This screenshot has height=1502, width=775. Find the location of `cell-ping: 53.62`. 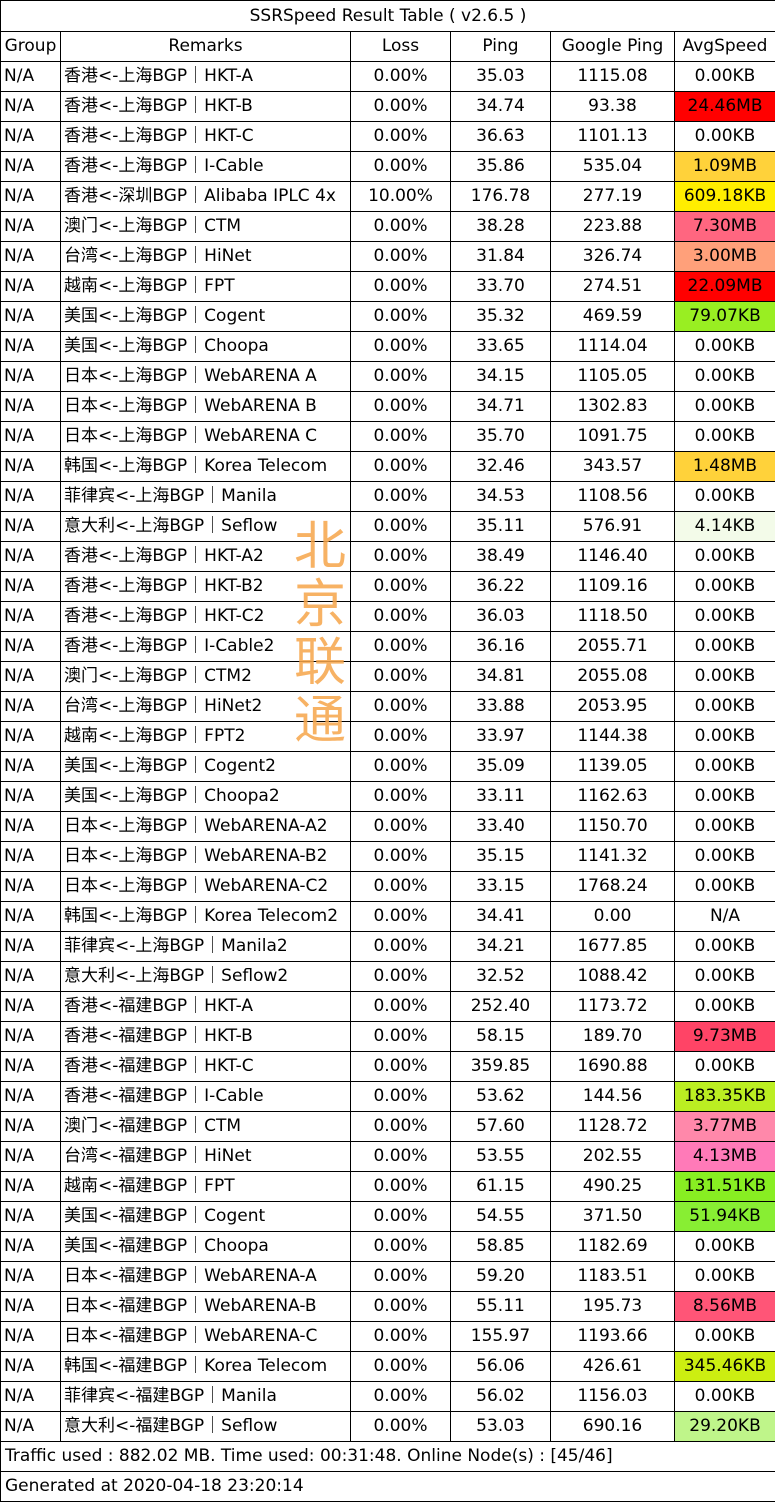

cell-ping: 53.62 is located at coordinates (501, 1097).